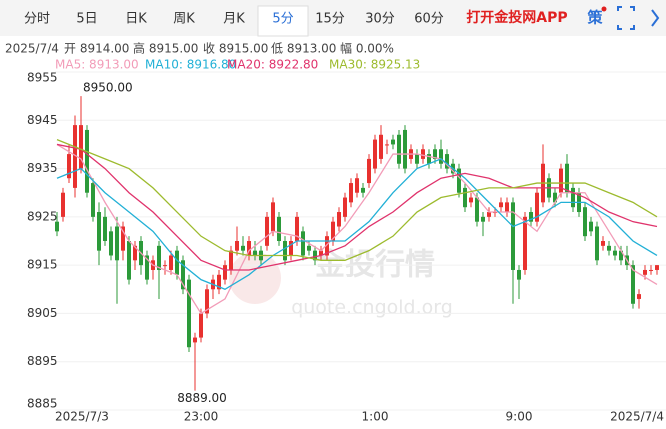 Image resolution: width=666 pixels, height=429 pixels. I want to click on y-tick-label: 8925, so click(42, 216).